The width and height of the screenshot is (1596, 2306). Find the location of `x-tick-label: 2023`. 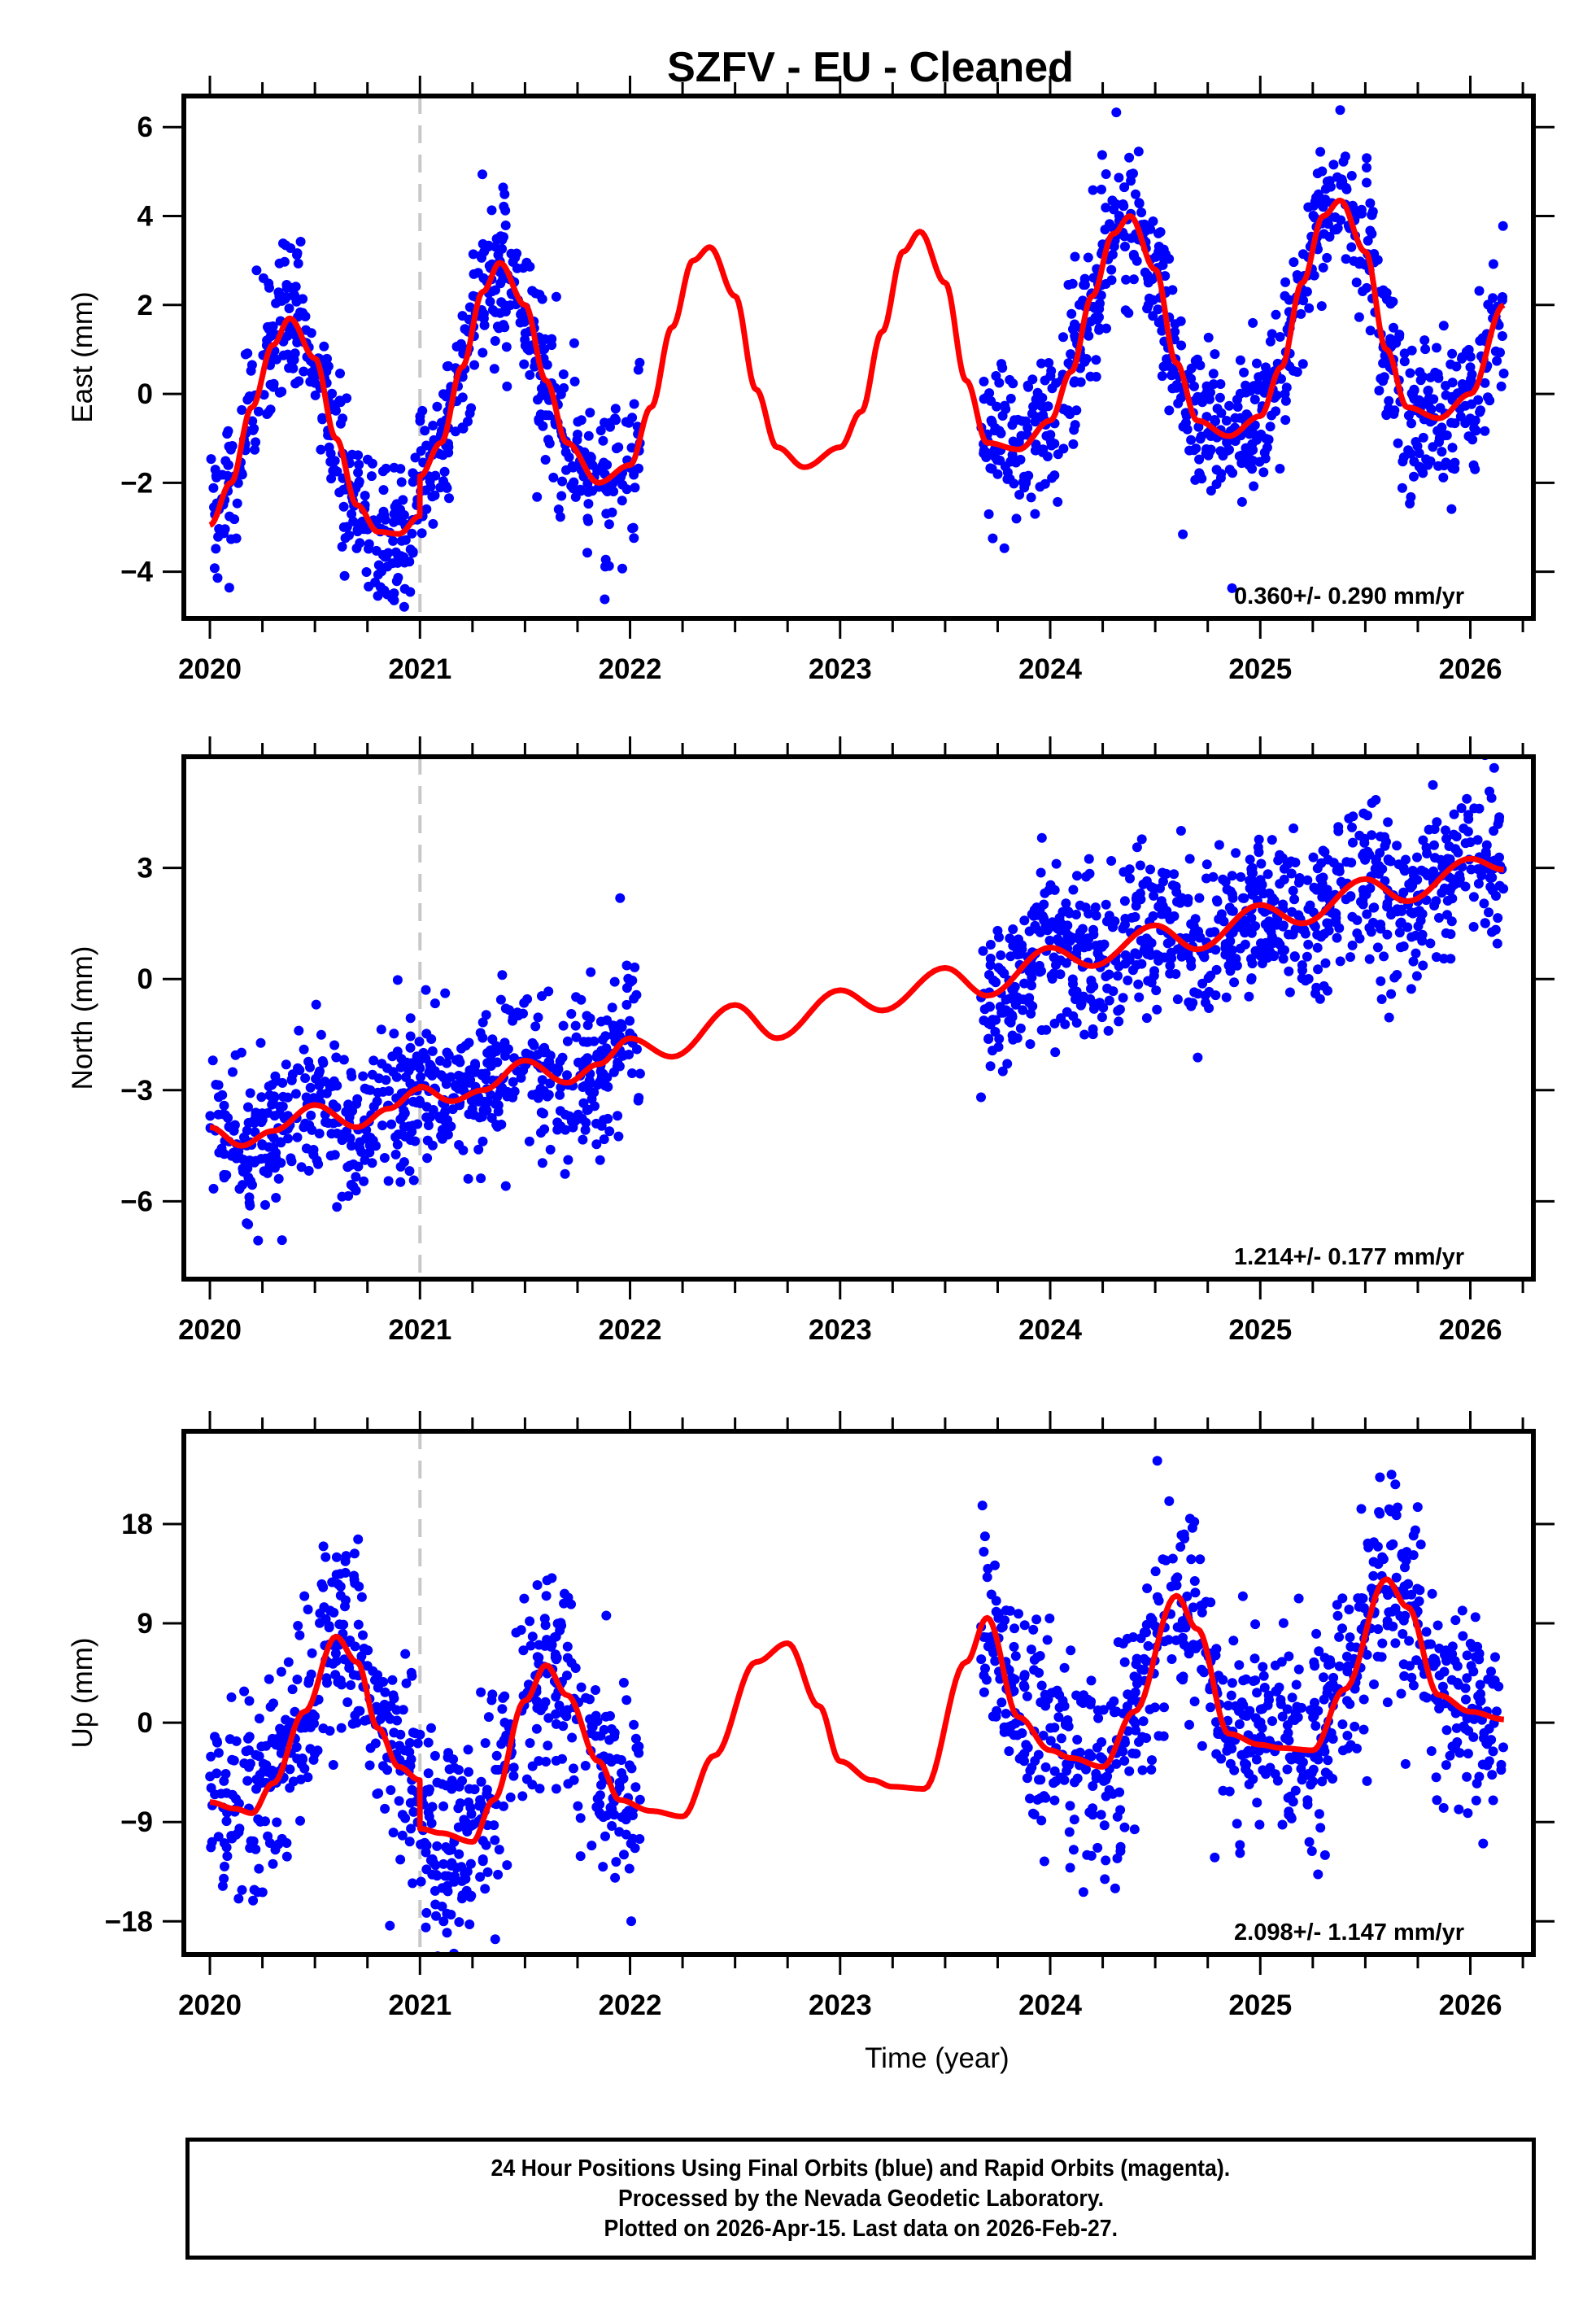

x-tick-label: 2023 is located at coordinates (840, 669).